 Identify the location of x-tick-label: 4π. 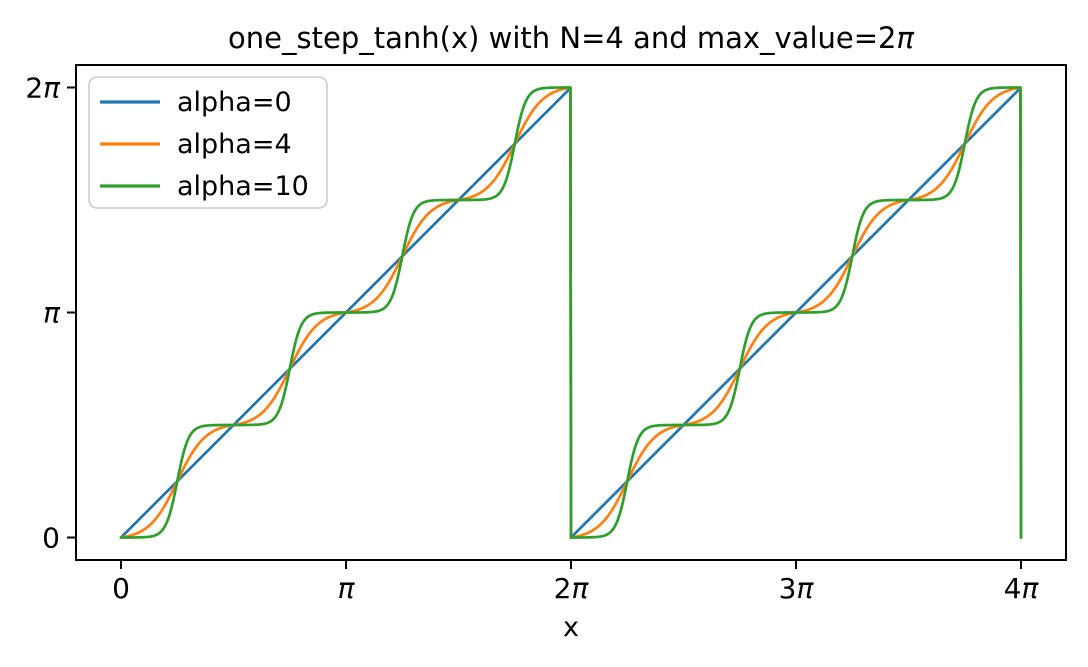
(1022, 588).